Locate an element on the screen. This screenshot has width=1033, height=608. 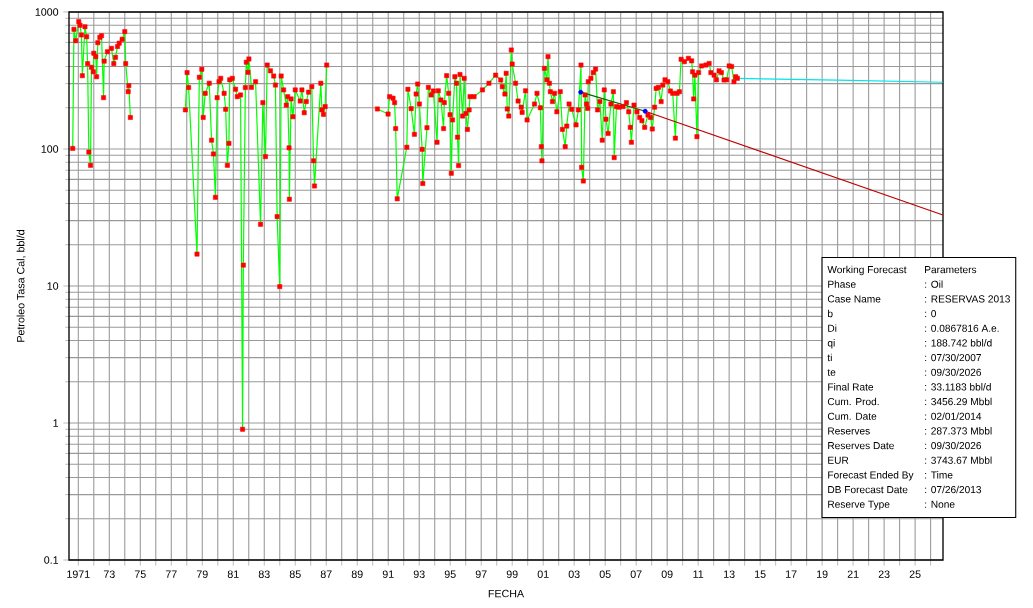
annotation: Case Name is located at coordinates (854, 299).